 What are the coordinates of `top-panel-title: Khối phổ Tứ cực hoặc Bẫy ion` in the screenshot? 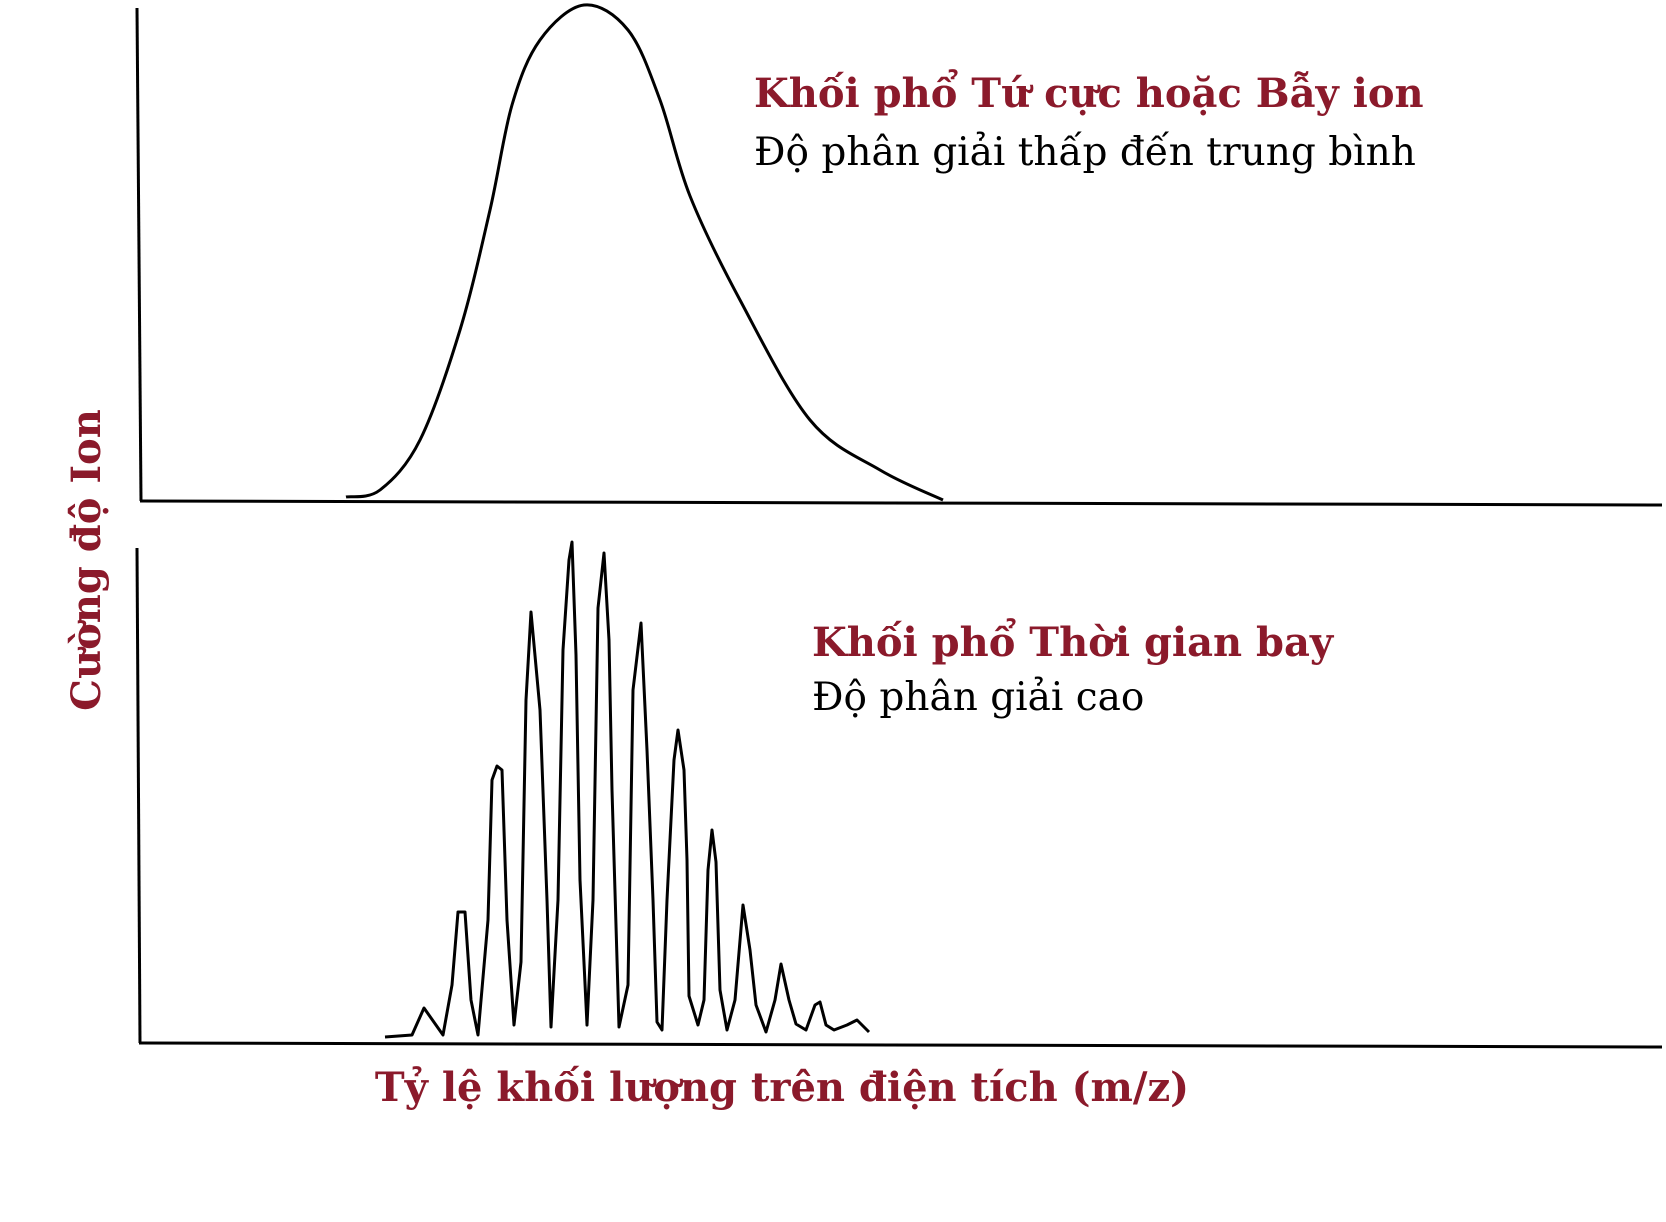 It's located at (1089, 93).